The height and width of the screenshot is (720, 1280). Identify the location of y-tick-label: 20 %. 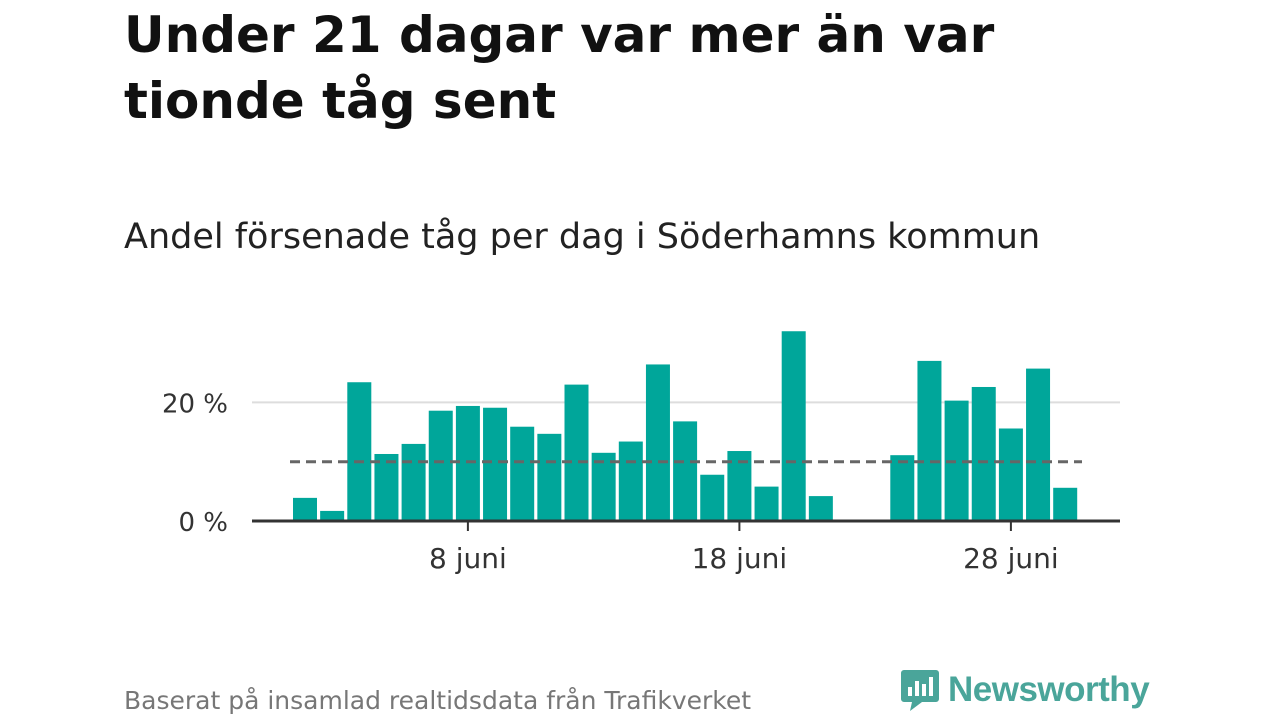
(195, 404).